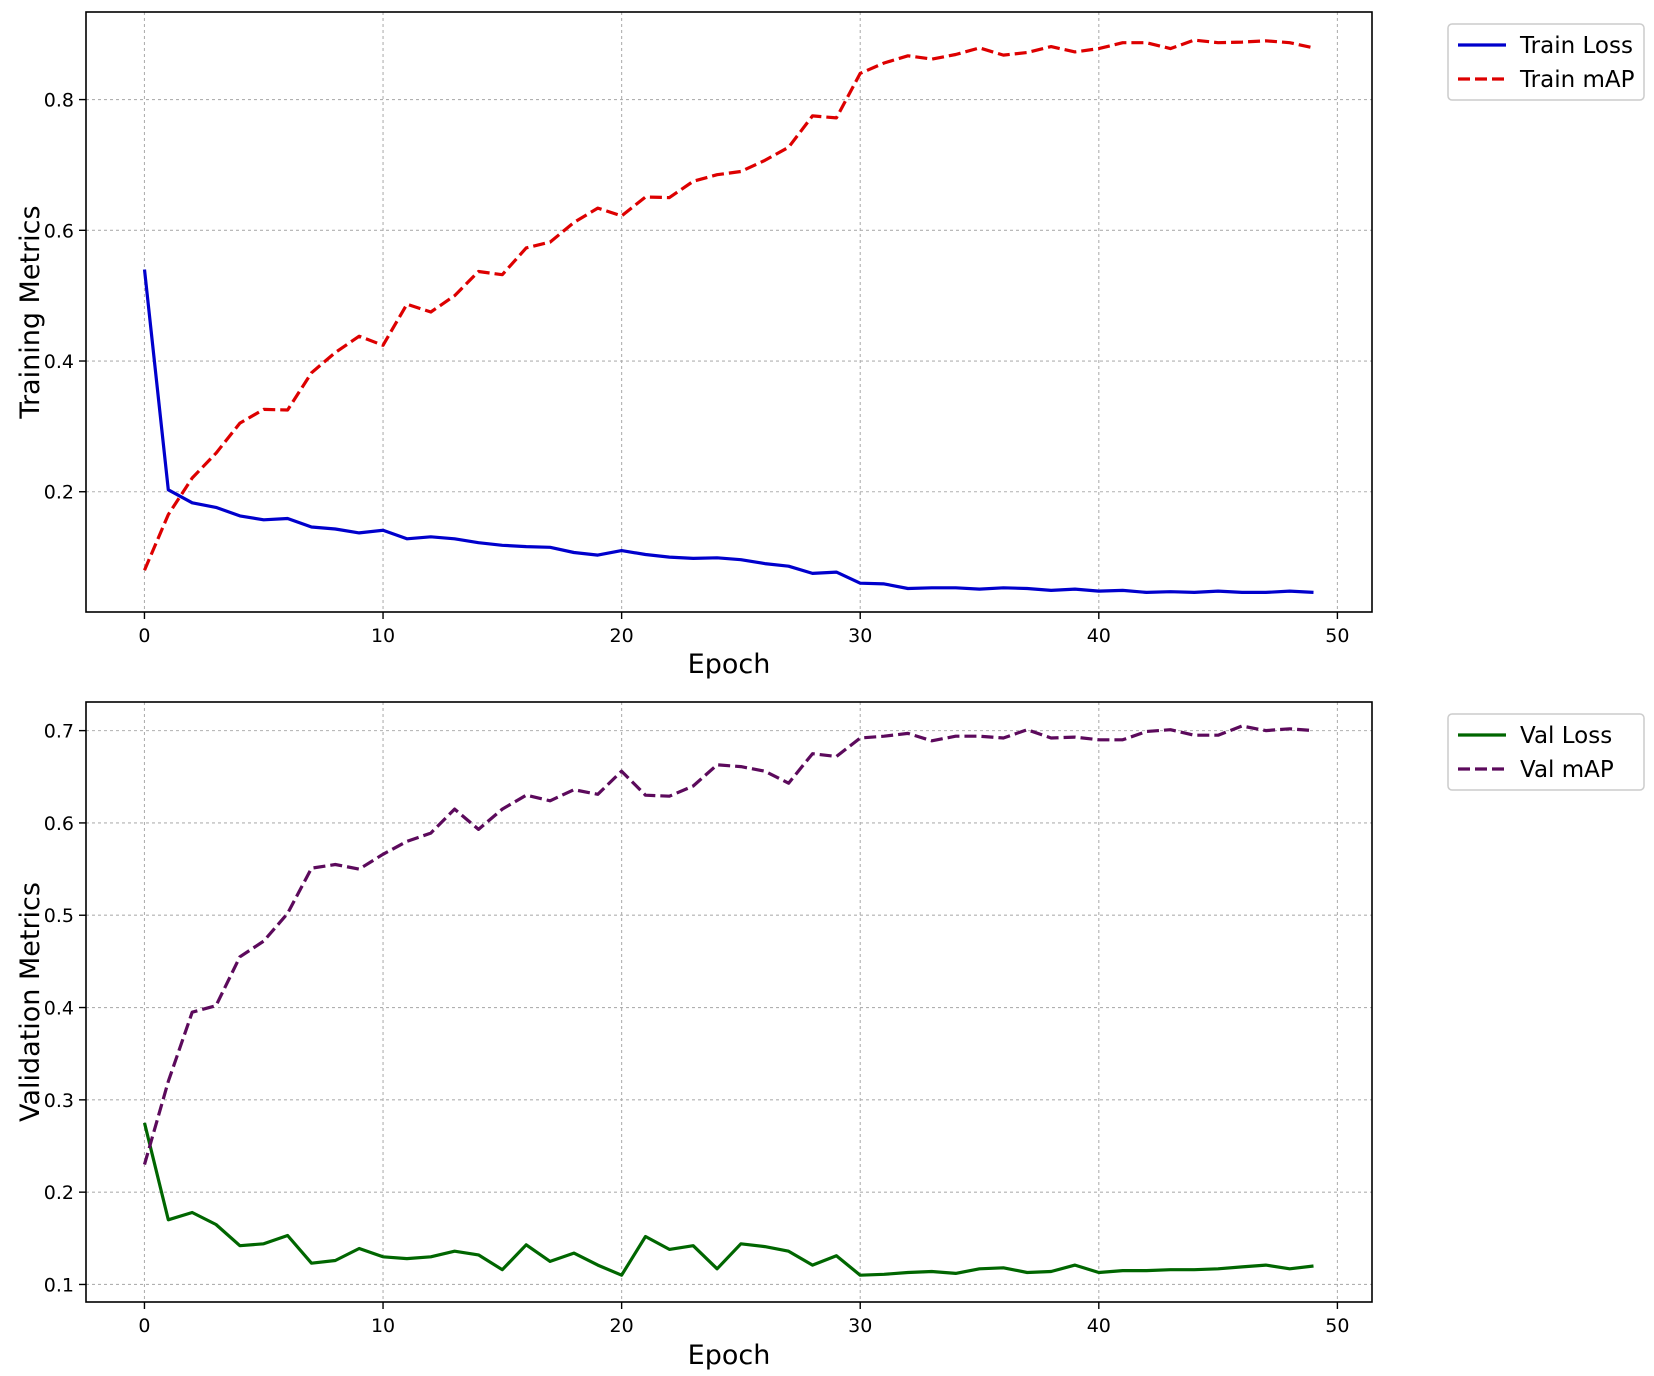 The width and height of the screenshot is (1654, 1376). I want to click on legend-val-loss-label: Val Loss, so click(1566, 736).